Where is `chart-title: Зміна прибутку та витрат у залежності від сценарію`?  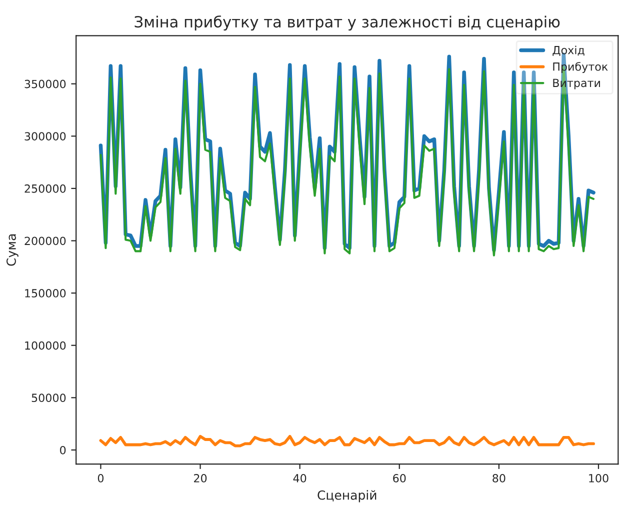
chart-title: Зміна прибутку та витрат у залежності від сценарію is located at coordinates (347, 23).